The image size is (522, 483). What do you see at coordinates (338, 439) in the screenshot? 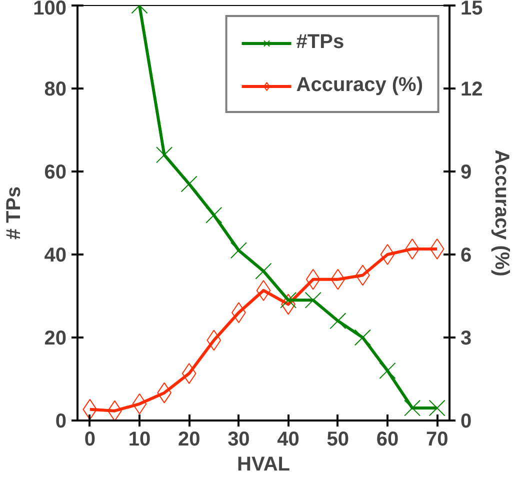
I see `x-tick-label: 50` at bounding box center [338, 439].